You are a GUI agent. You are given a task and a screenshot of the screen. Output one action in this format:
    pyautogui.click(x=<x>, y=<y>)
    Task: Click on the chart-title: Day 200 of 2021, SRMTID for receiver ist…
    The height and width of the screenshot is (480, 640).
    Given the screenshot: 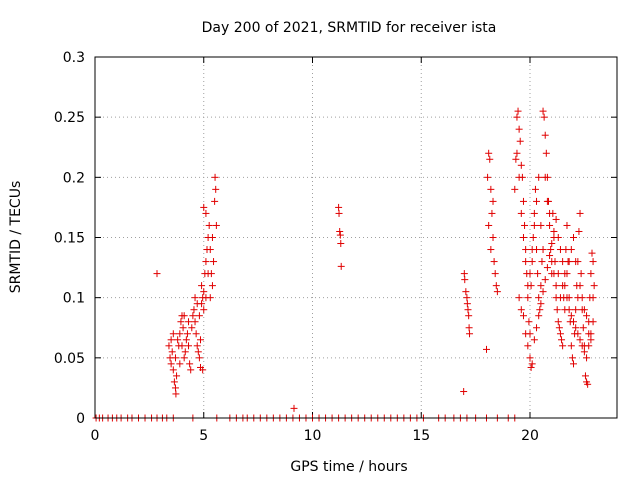 What is the action you would take?
    pyautogui.click(x=349, y=28)
    